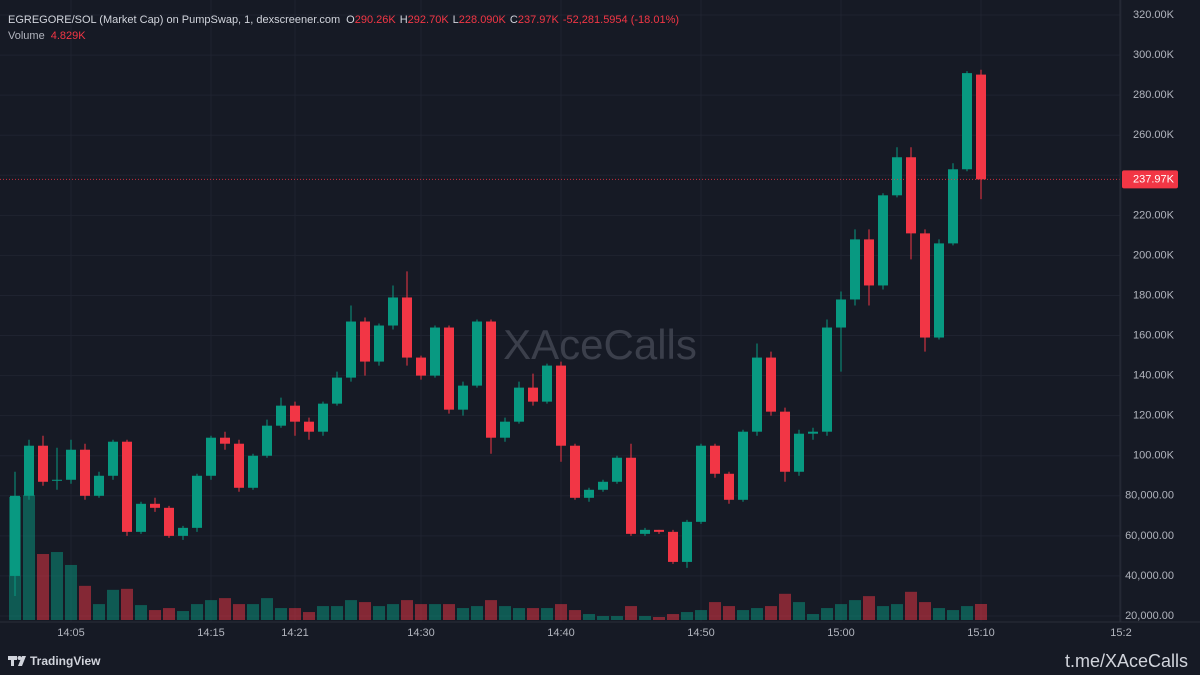 The width and height of the screenshot is (1200, 675). What do you see at coordinates (350, 20) in the screenshot?
I see `legend-key: O` at bounding box center [350, 20].